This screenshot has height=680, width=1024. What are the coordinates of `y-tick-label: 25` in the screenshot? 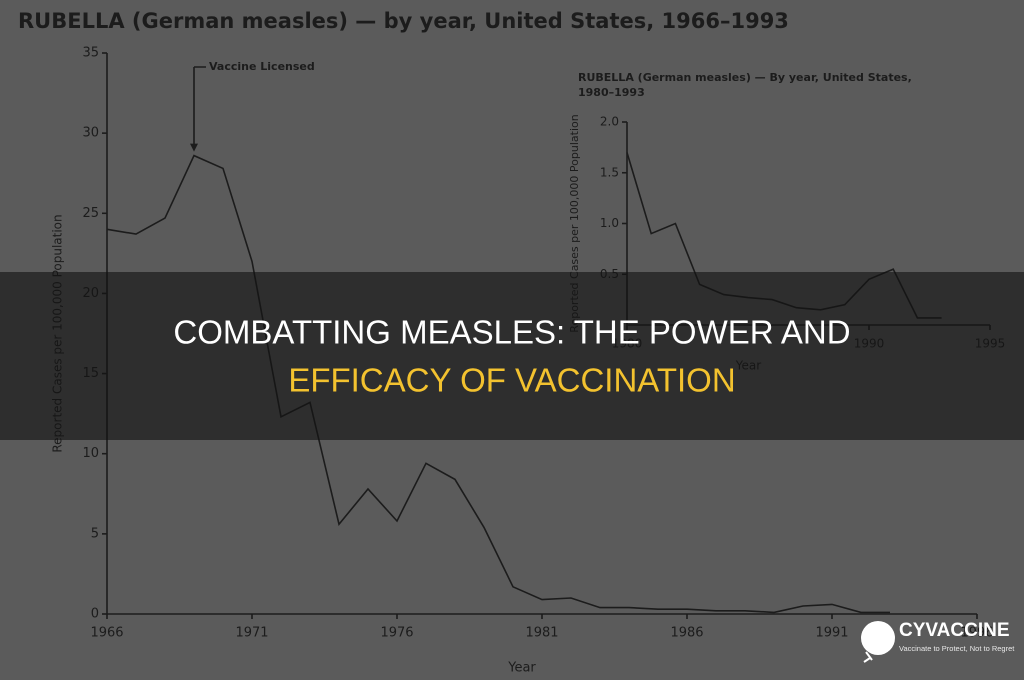 It's located at (90, 213).